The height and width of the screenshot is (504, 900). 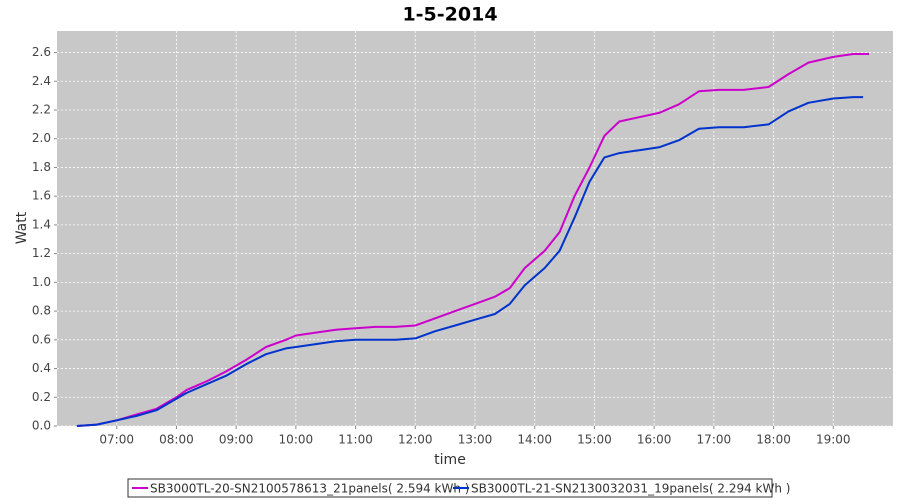 I want to click on x-tick-label: 09:00, so click(x=236, y=440).